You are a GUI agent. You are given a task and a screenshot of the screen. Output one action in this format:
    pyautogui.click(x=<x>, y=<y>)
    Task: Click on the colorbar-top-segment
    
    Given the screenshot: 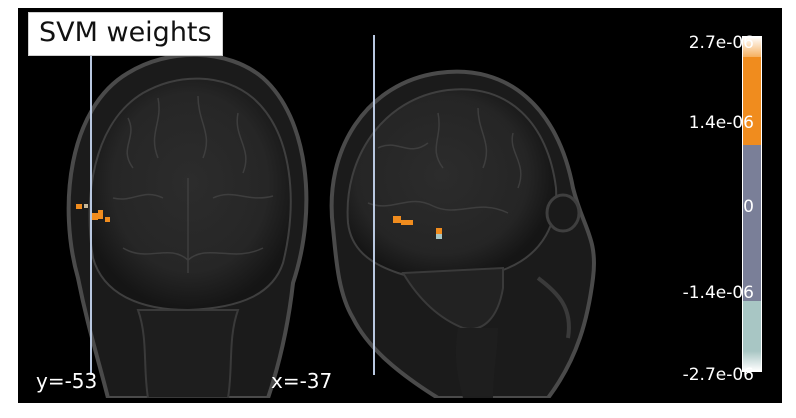 What is the action you would take?
    pyautogui.click(x=752, y=47)
    